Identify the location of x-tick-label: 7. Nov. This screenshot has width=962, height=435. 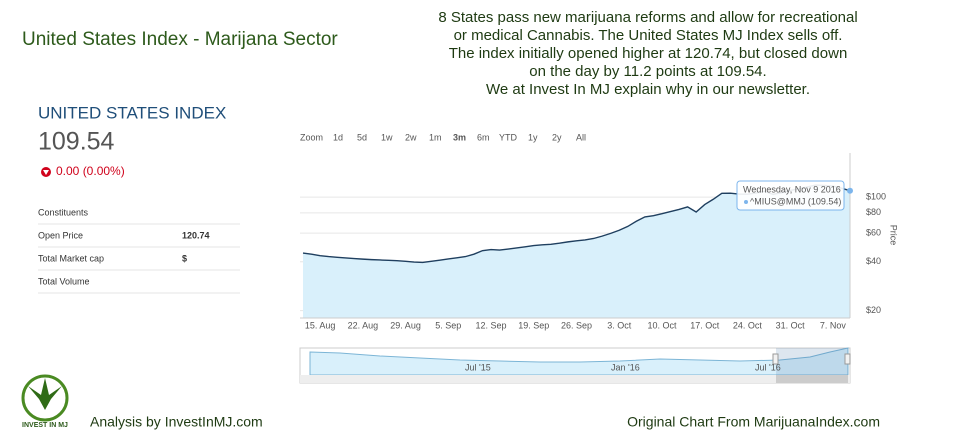
(833, 325).